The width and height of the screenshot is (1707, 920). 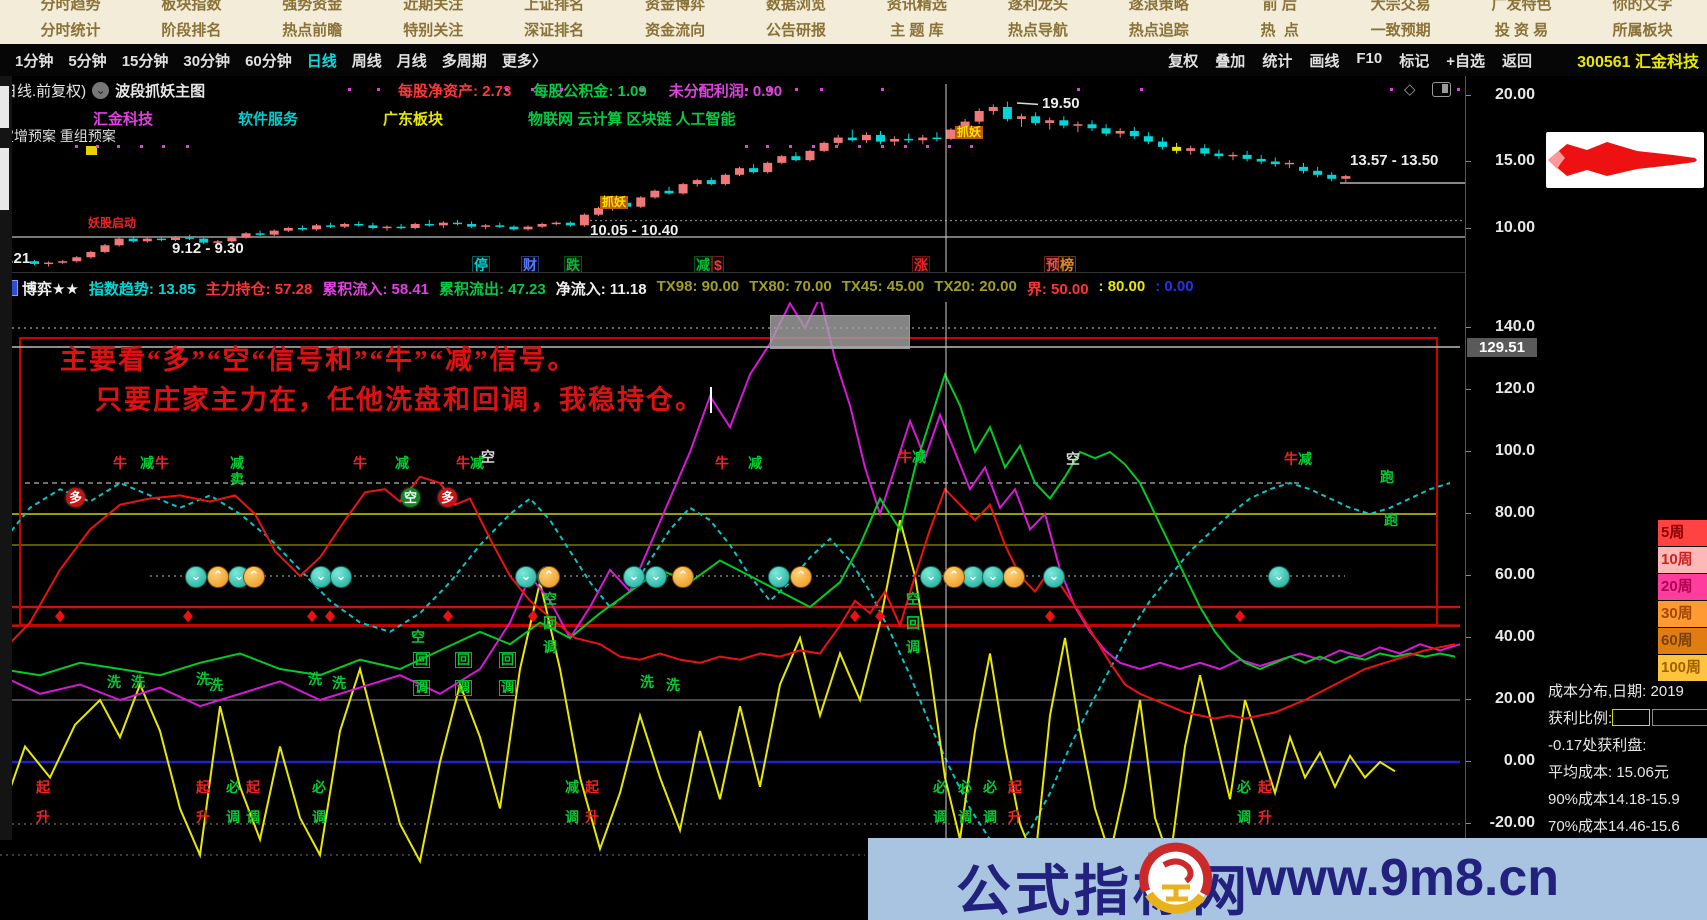 What do you see at coordinates (1391, 520) in the screenshot?
I see `signal-text-跑: 跑` at bounding box center [1391, 520].